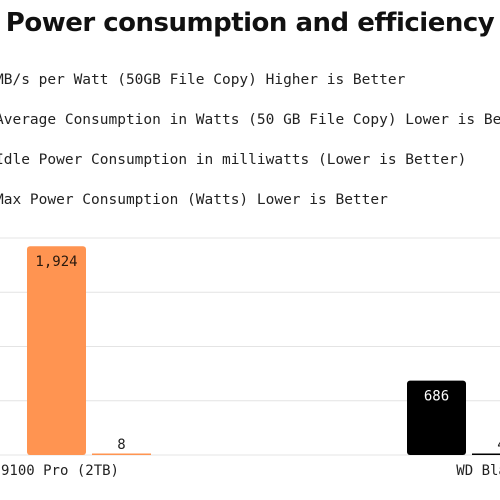 This screenshot has height=500, width=500. What do you see at coordinates (478, 471) in the screenshot?
I see `x-tick-label: WD Black` at bounding box center [478, 471].